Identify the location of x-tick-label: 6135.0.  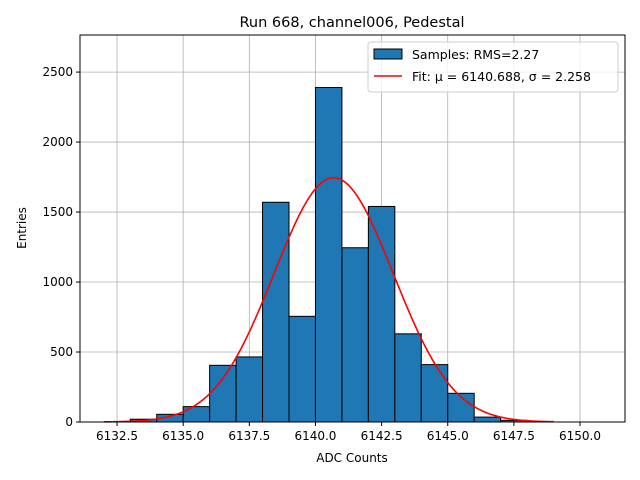
(183, 436).